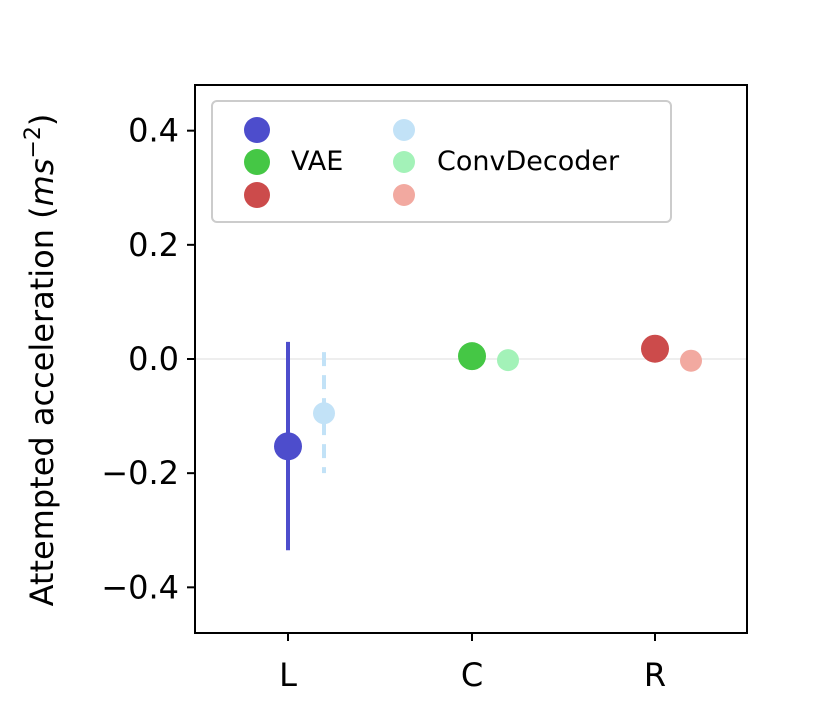 The height and width of the screenshot is (712, 830). What do you see at coordinates (140, 473) in the screenshot?
I see `y-tick-label: −0.2` at bounding box center [140, 473].